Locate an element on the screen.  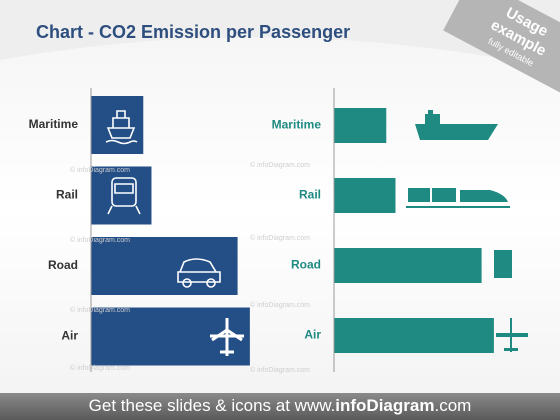
car-icon is located at coordinates (199, 270).